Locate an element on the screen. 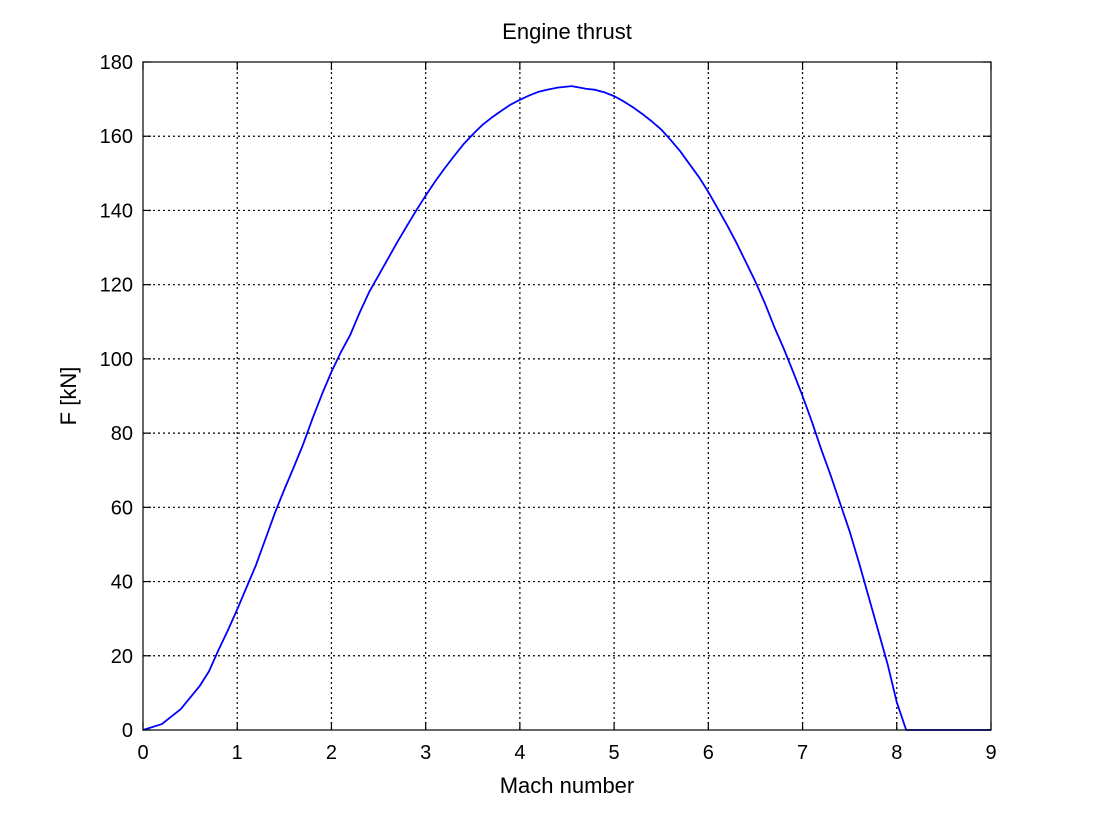 Image resolution: width=1095 pixels, height=825 pixels. x-tick-label: 6 is located at coordinates (708, 753).